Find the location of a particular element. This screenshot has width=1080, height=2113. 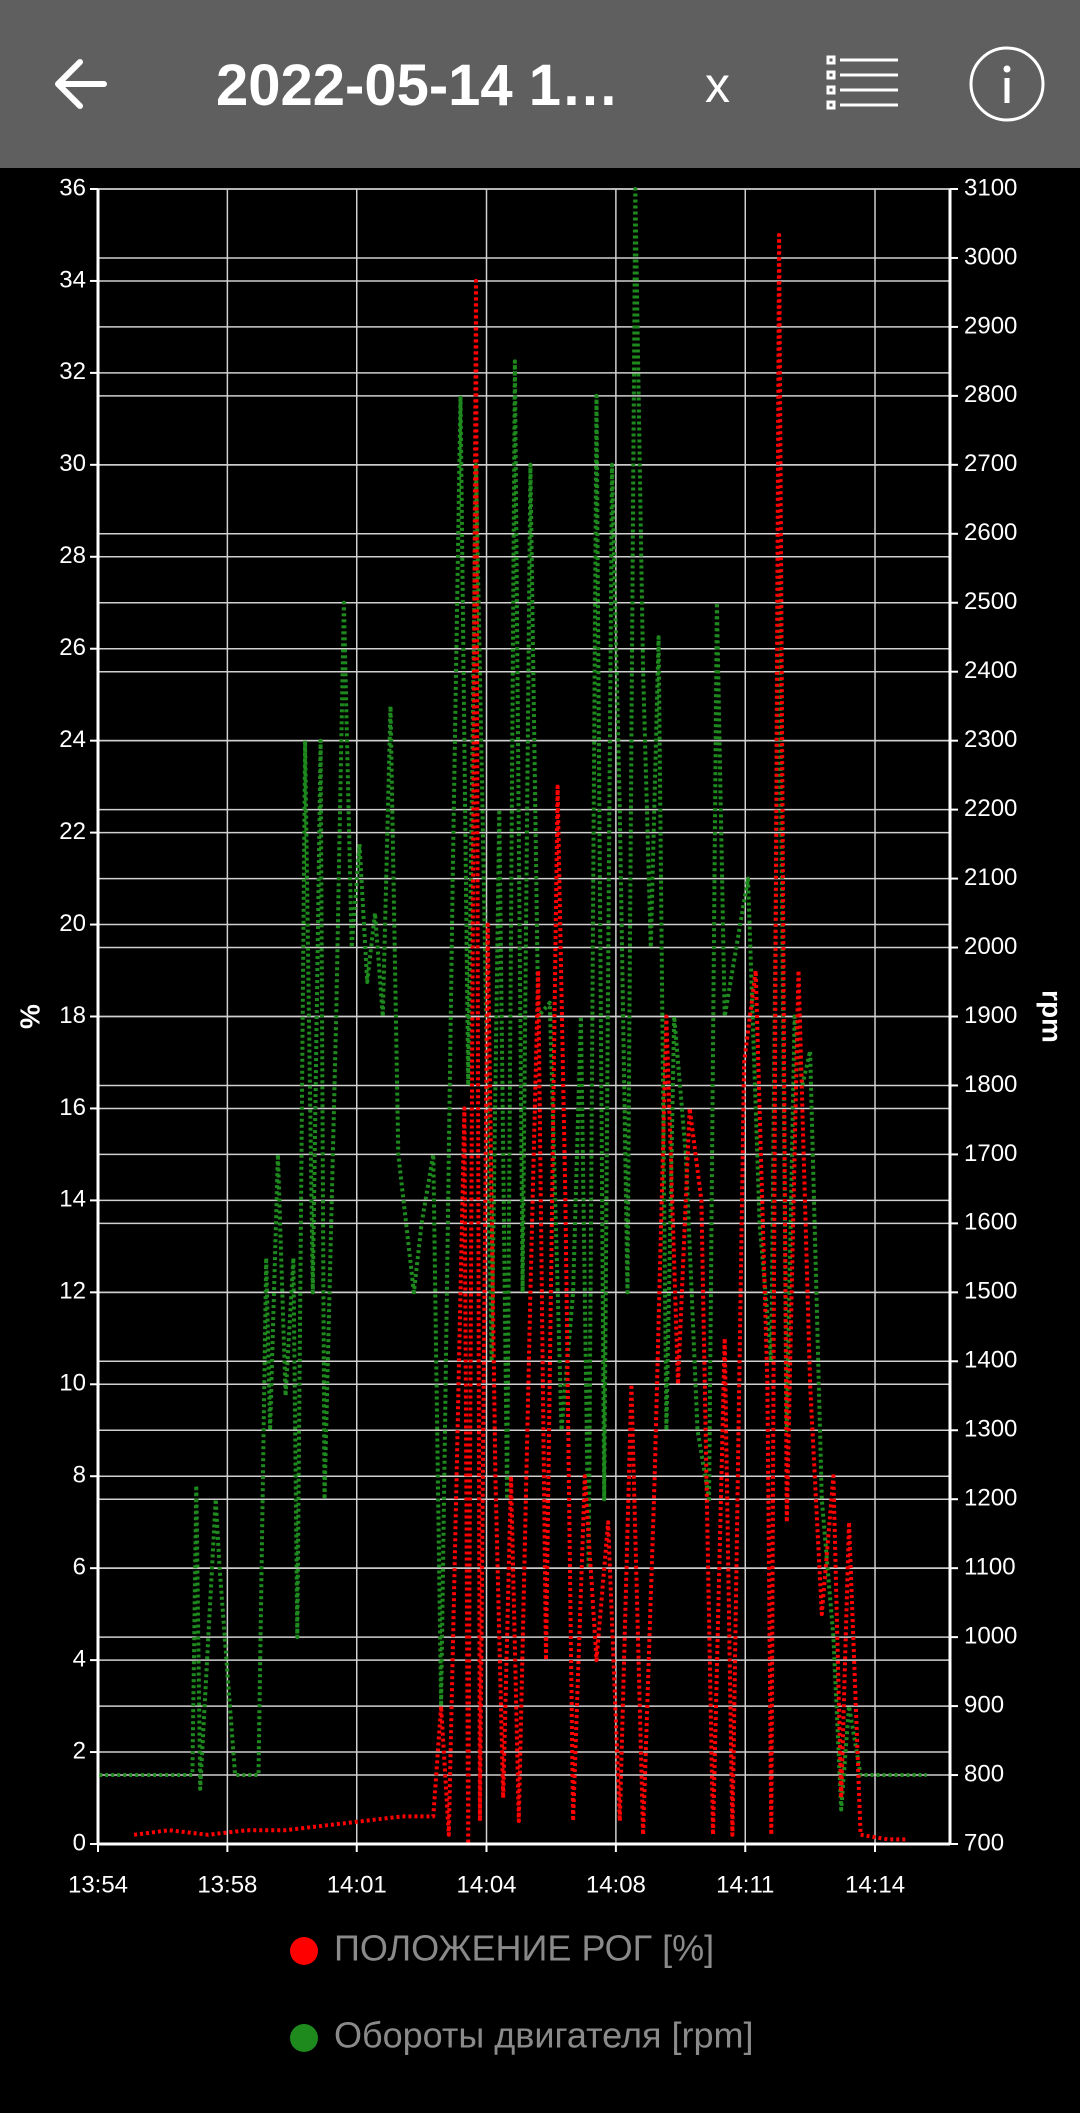

y-tick-label: 8 is located at coordinates (79, 1475).